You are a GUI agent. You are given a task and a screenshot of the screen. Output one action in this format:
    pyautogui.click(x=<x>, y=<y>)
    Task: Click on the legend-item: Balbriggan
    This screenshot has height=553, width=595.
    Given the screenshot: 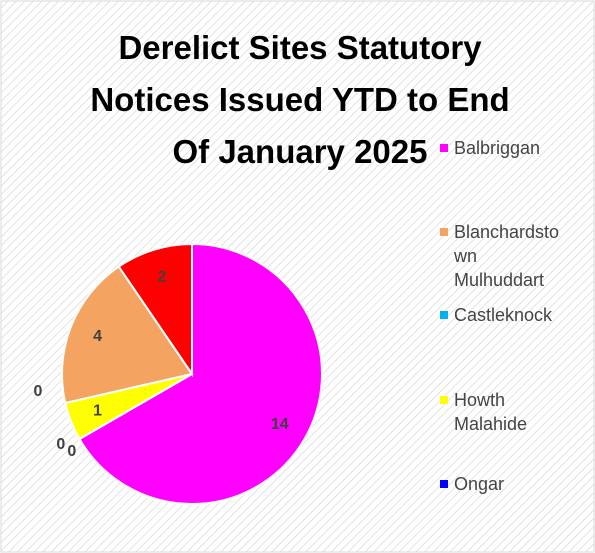 What is the action you would take?
    pyautogui.click(x=505, y=148)
    